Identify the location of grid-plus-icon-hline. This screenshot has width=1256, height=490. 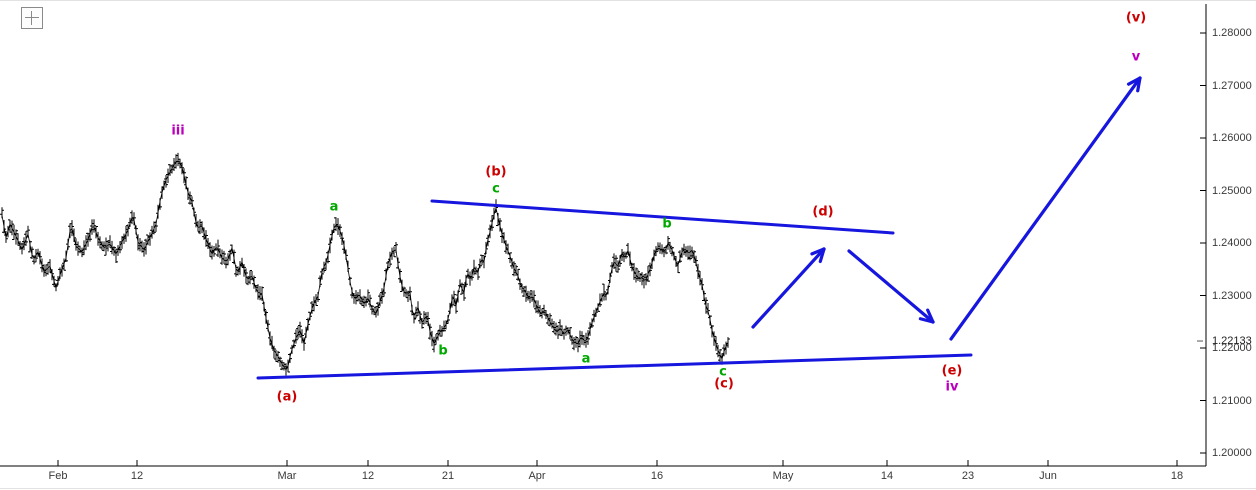
(32, 17).